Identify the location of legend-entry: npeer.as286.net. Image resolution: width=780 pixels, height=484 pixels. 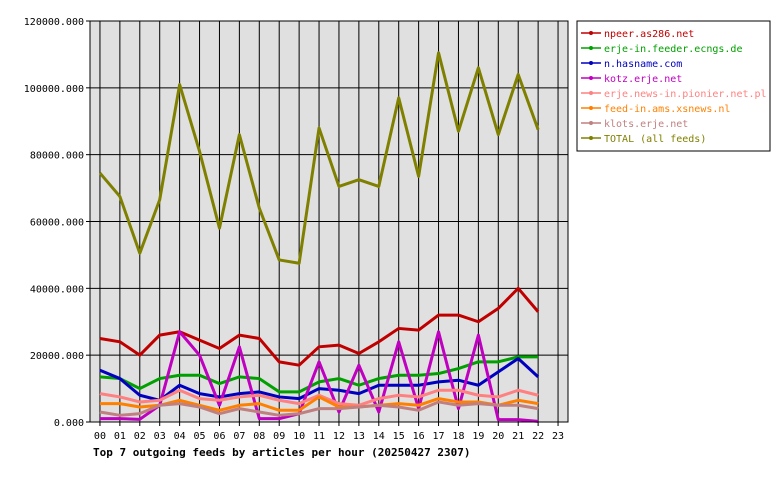
(649, 34).